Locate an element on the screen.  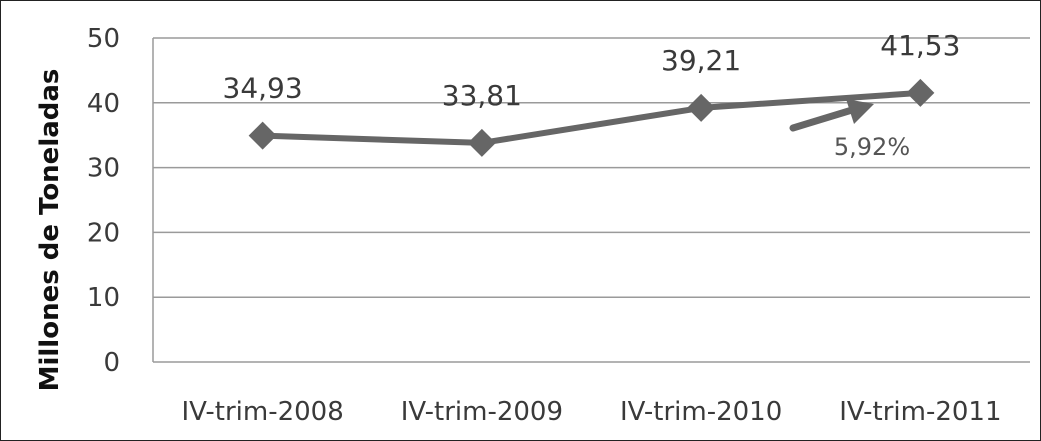
x-tick-label: IV-trim-2008 is located at coordinates (262, 412).